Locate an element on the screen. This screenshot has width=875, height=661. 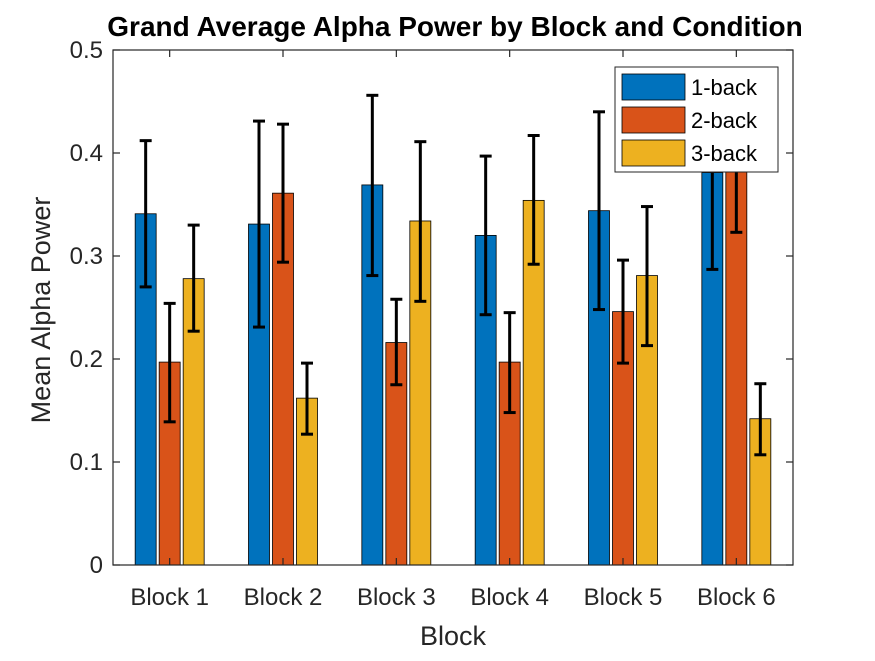
x-tick-label: Block 1 is located at coordinates (169, 597).